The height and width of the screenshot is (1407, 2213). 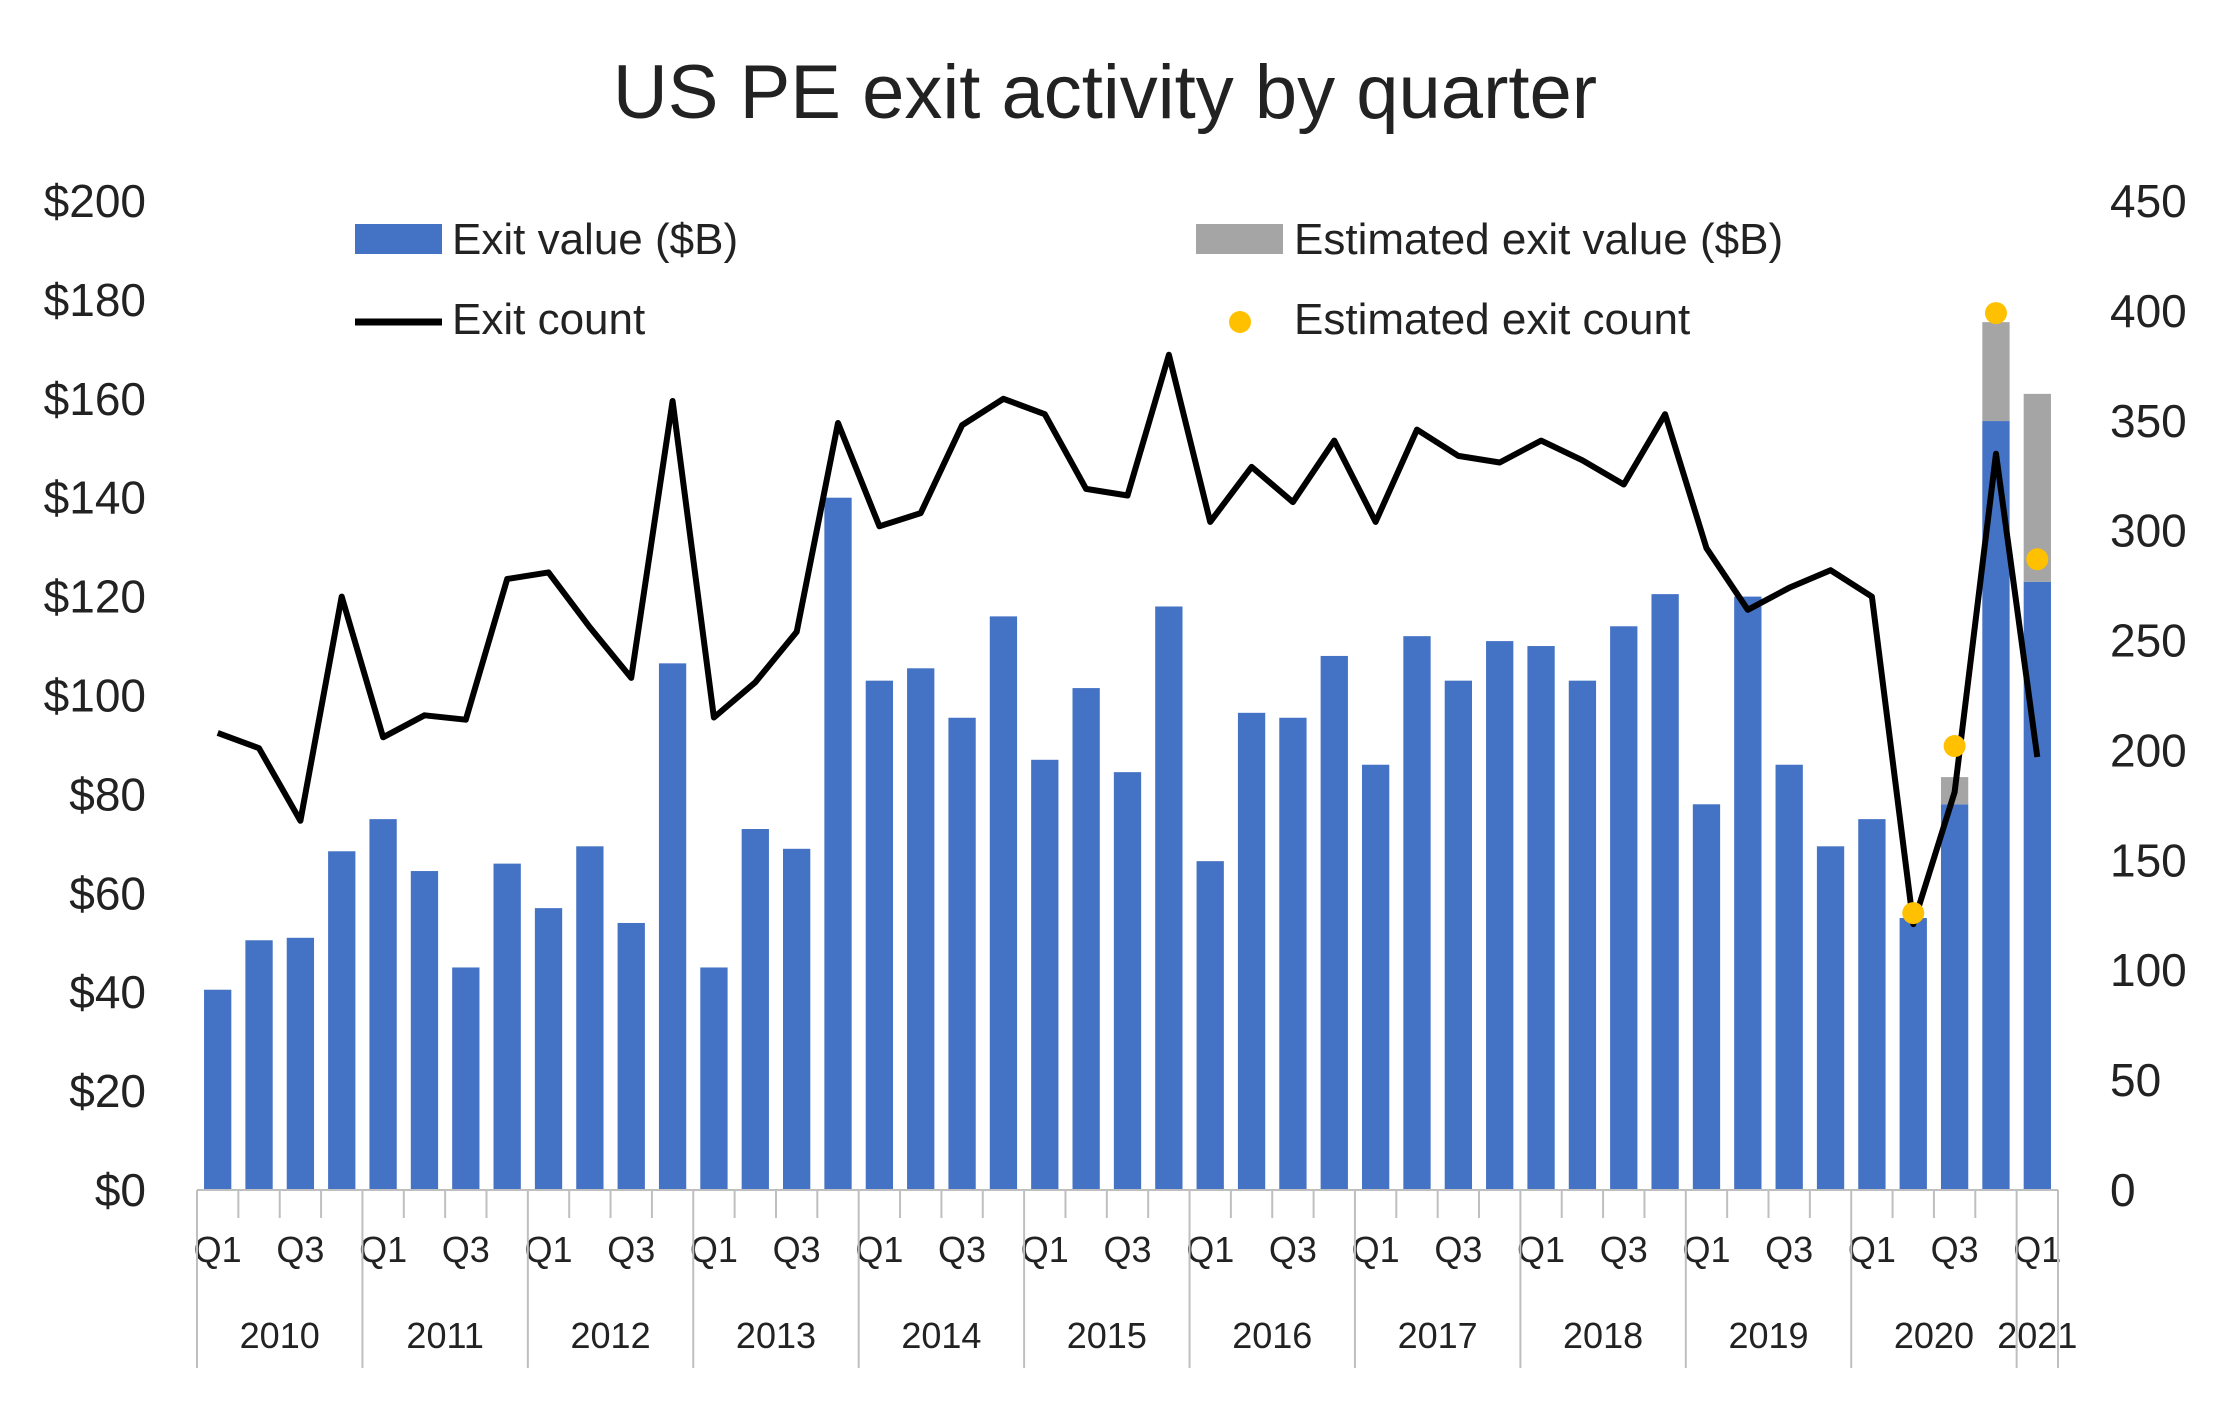 I want to click on right-tick-label: 100, so click(x=2148, y=970).